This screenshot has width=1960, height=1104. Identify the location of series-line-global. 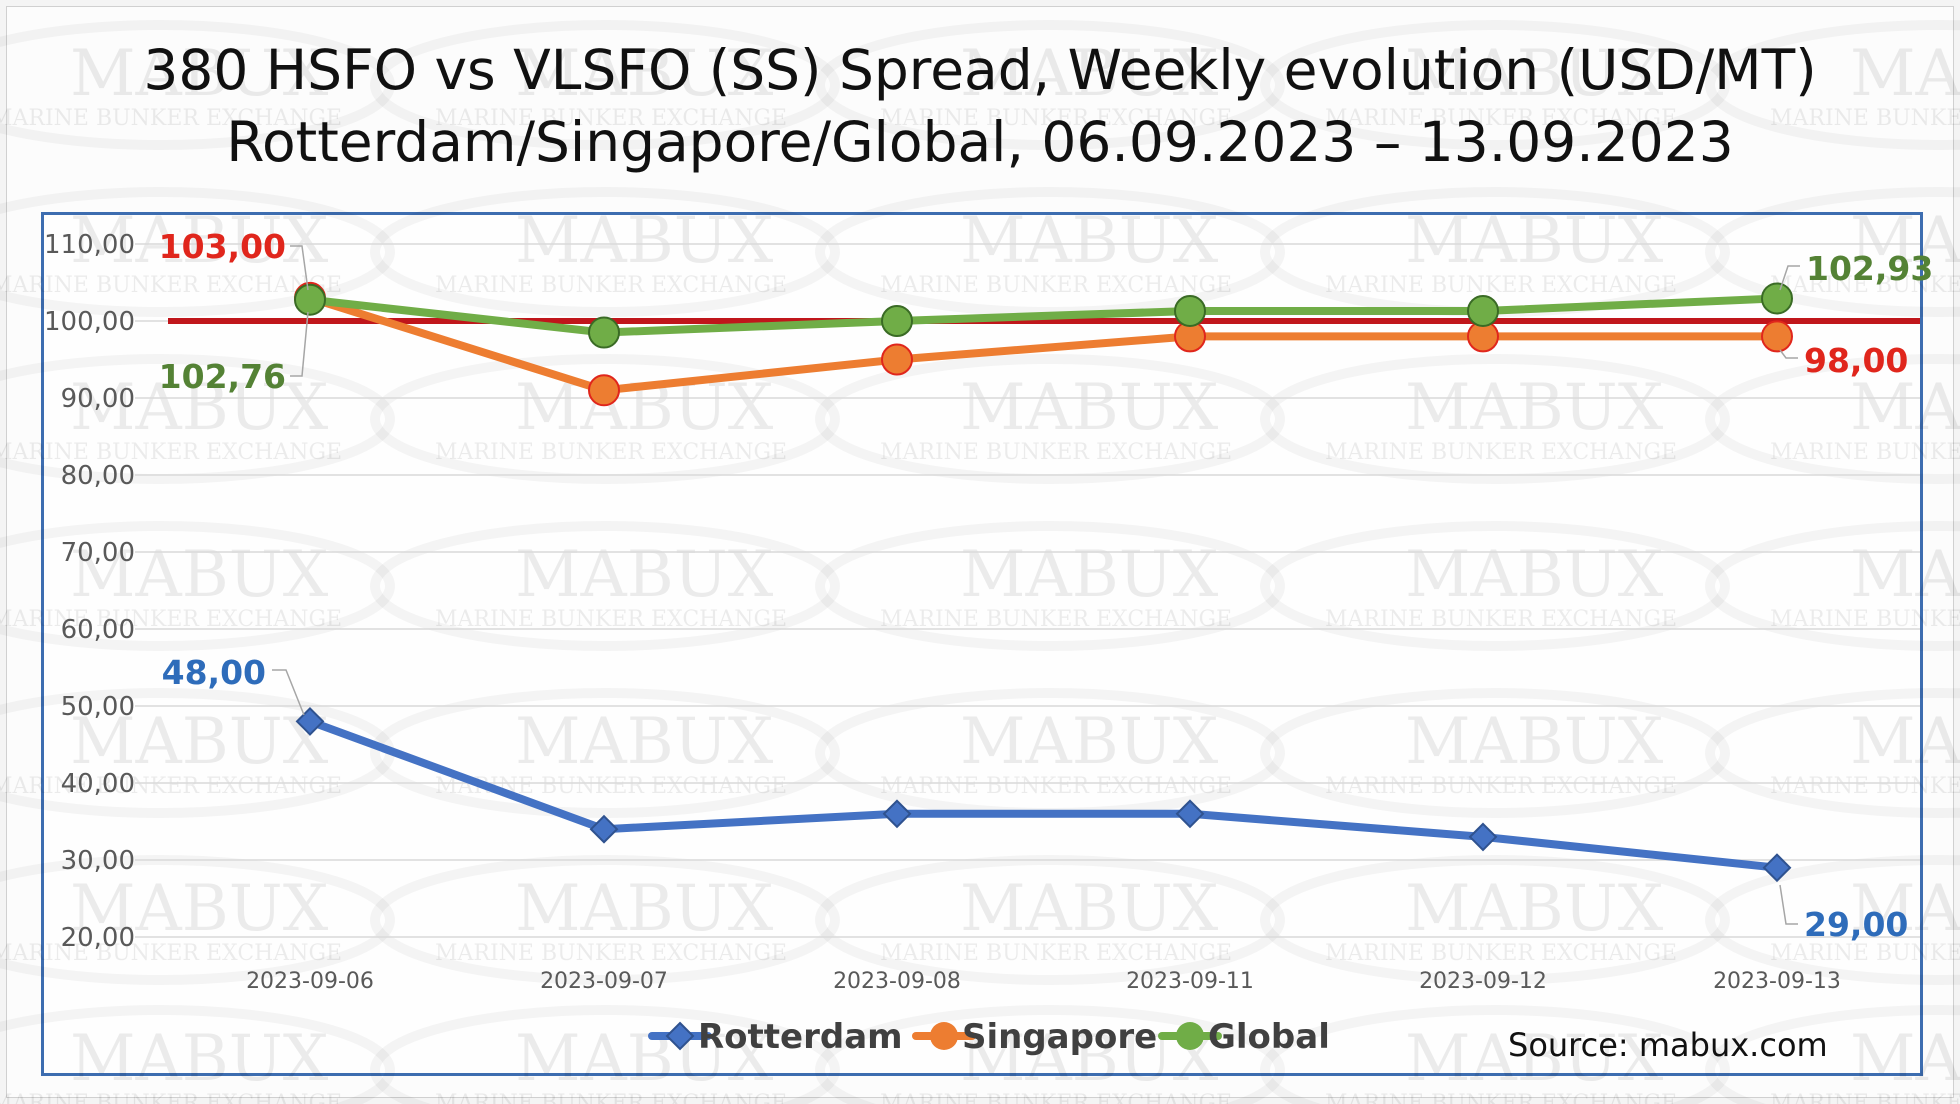
(1043, 315).